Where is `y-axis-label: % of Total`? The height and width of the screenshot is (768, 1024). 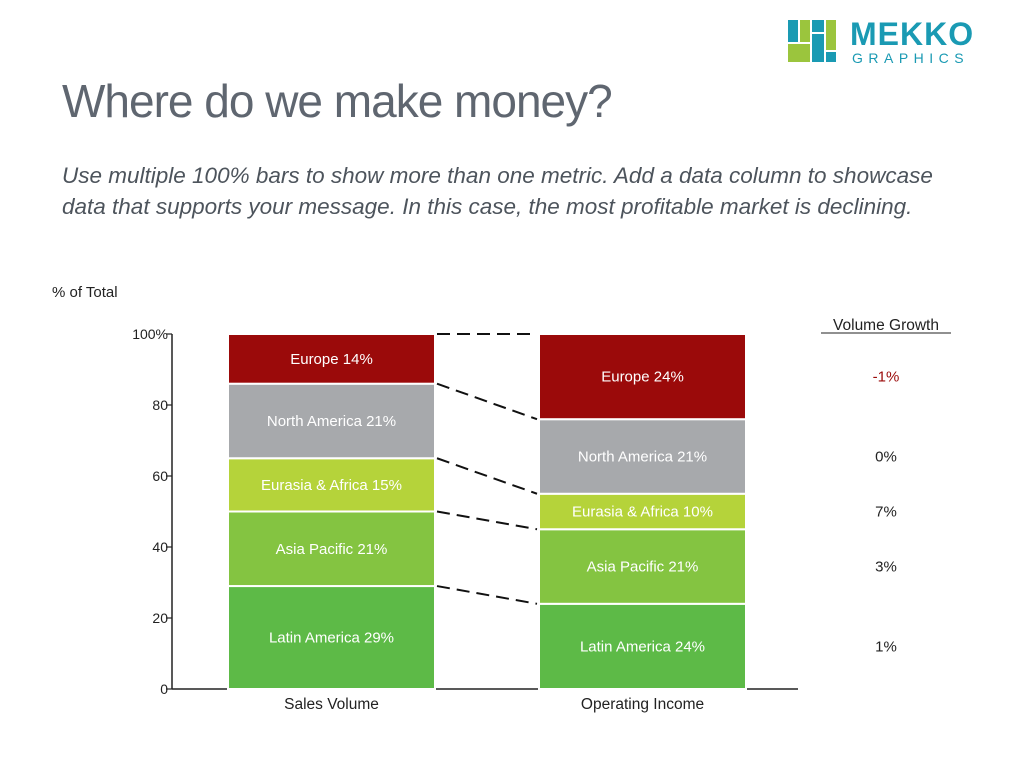
y-axis-label: % of Total is located at coordinates (85, 292).